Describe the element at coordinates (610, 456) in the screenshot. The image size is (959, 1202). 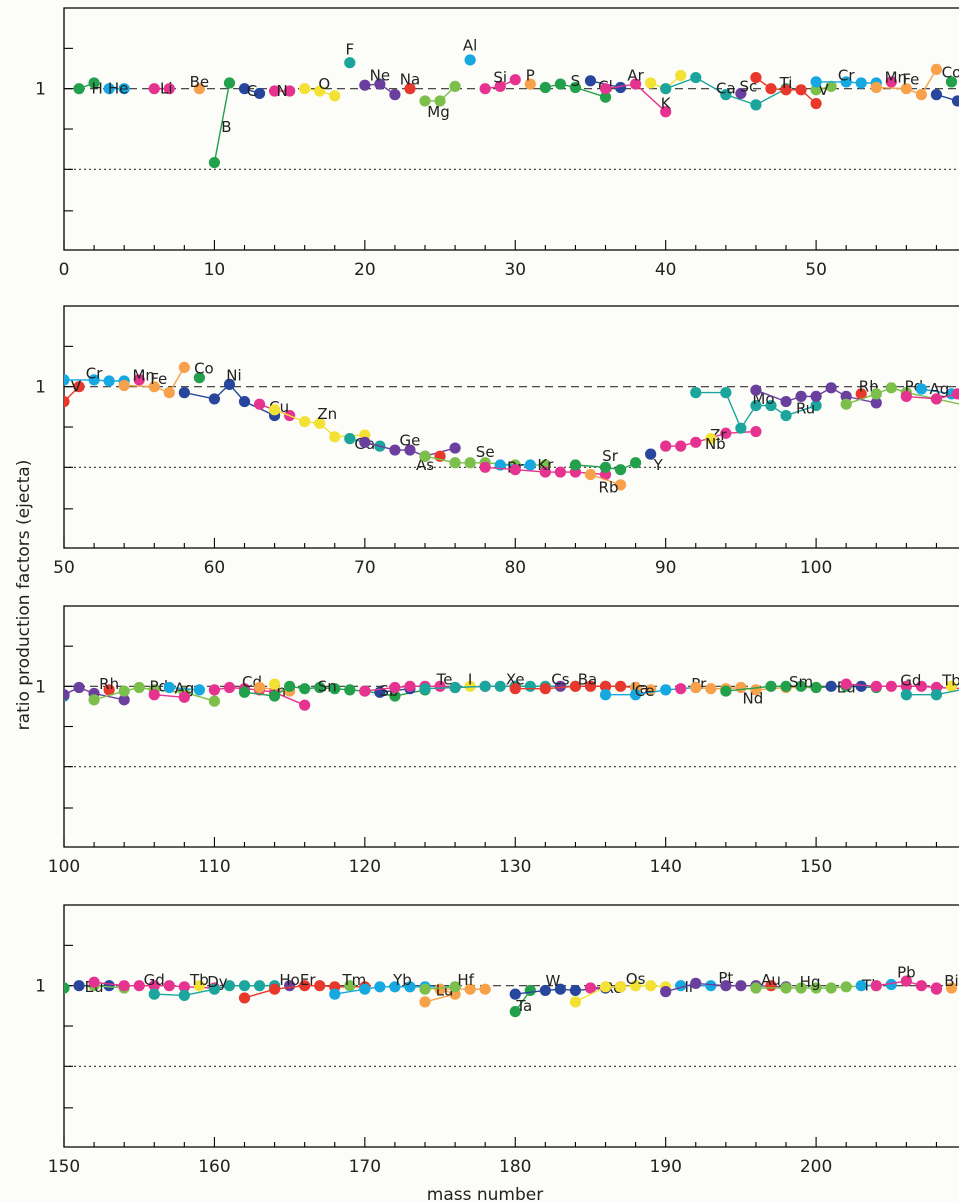
I see `element-label-sr: Sr` at that location.